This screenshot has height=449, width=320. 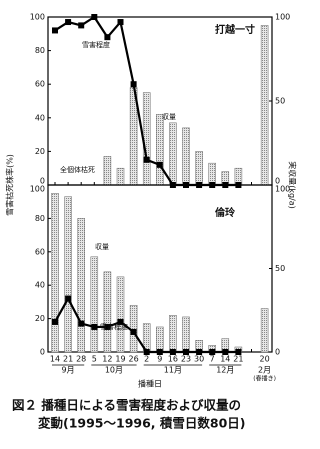 I want to click on x-tick-label: 16, so click(x=173, y=359).